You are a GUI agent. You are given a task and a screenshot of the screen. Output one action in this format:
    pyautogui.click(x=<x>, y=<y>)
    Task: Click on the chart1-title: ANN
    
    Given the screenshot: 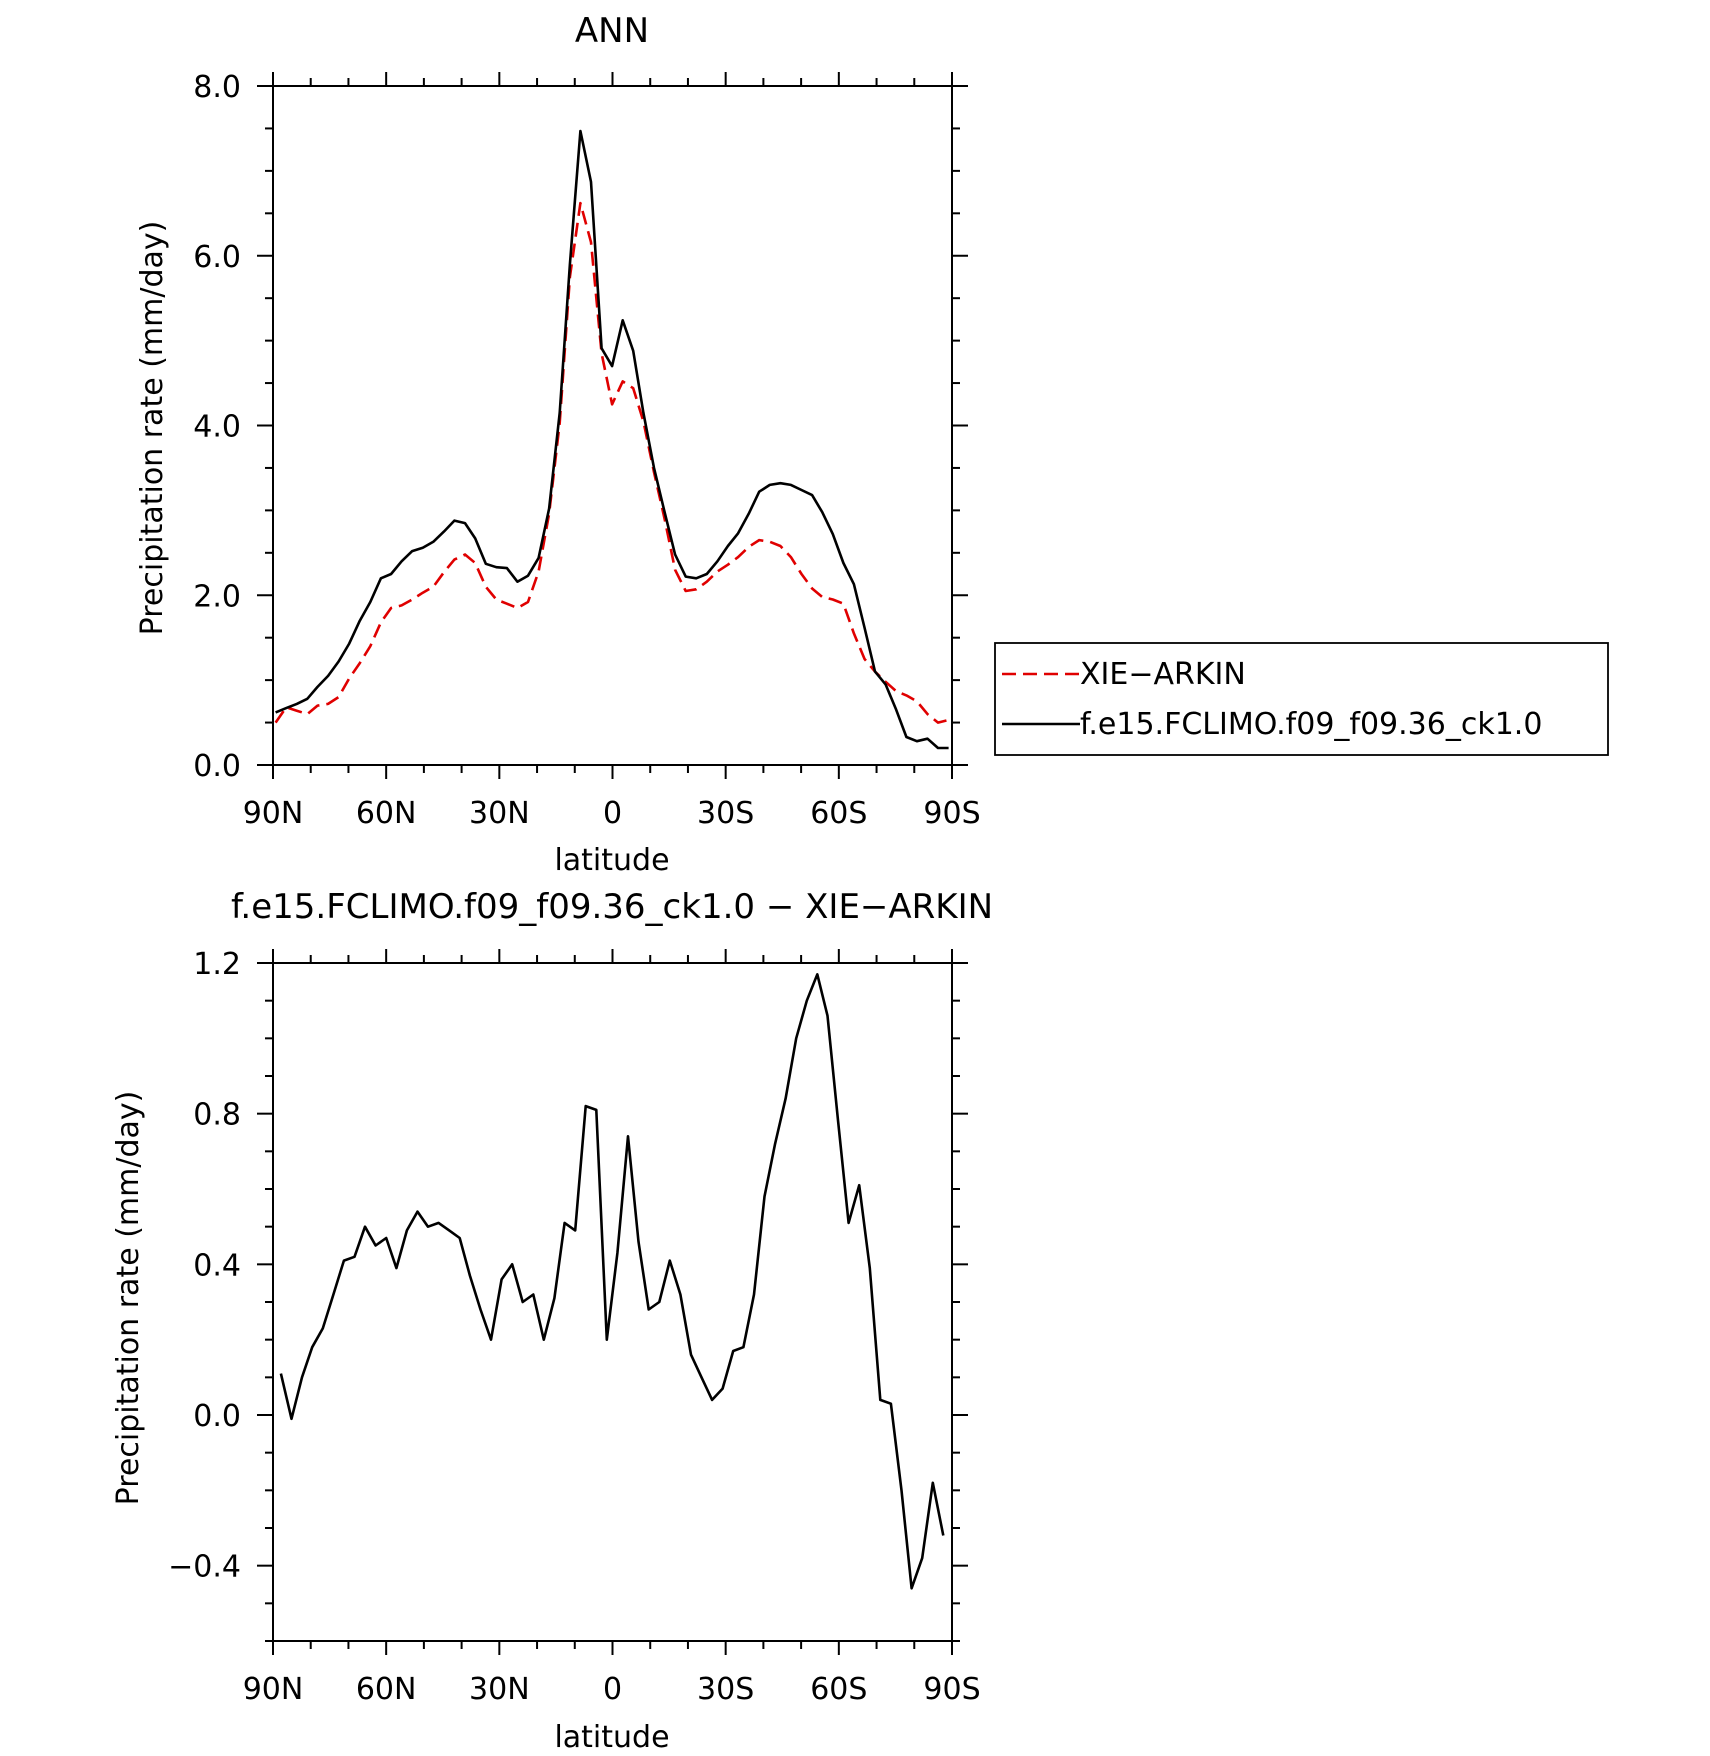 What is the action you would take?
    pyautogui.click(x=612, y=31)
    